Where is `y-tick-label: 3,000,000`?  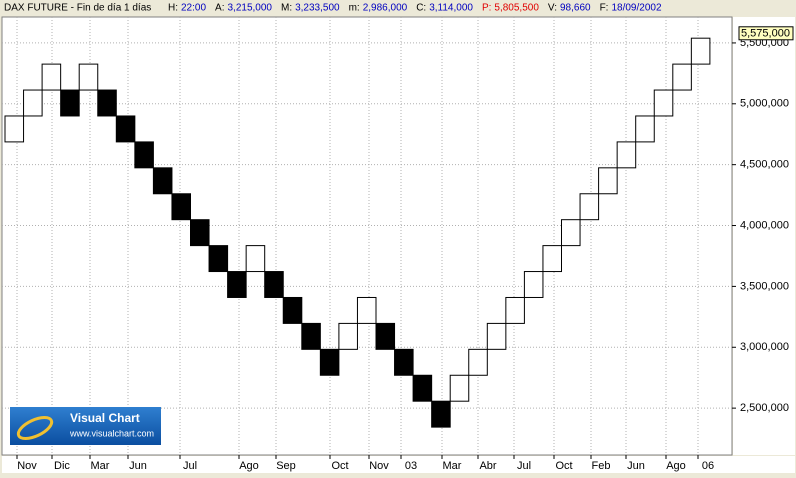
y-tick-label: 3,000,000 is located at coordinates (764, 347).